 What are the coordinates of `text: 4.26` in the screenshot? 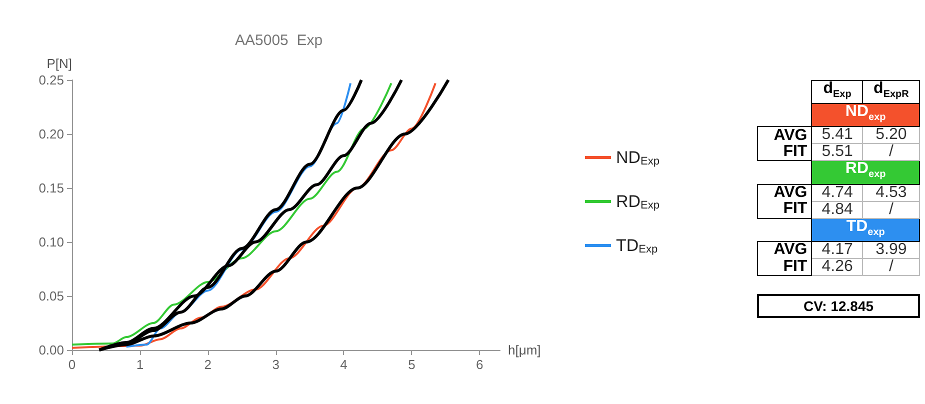 It's located at (837, 267).